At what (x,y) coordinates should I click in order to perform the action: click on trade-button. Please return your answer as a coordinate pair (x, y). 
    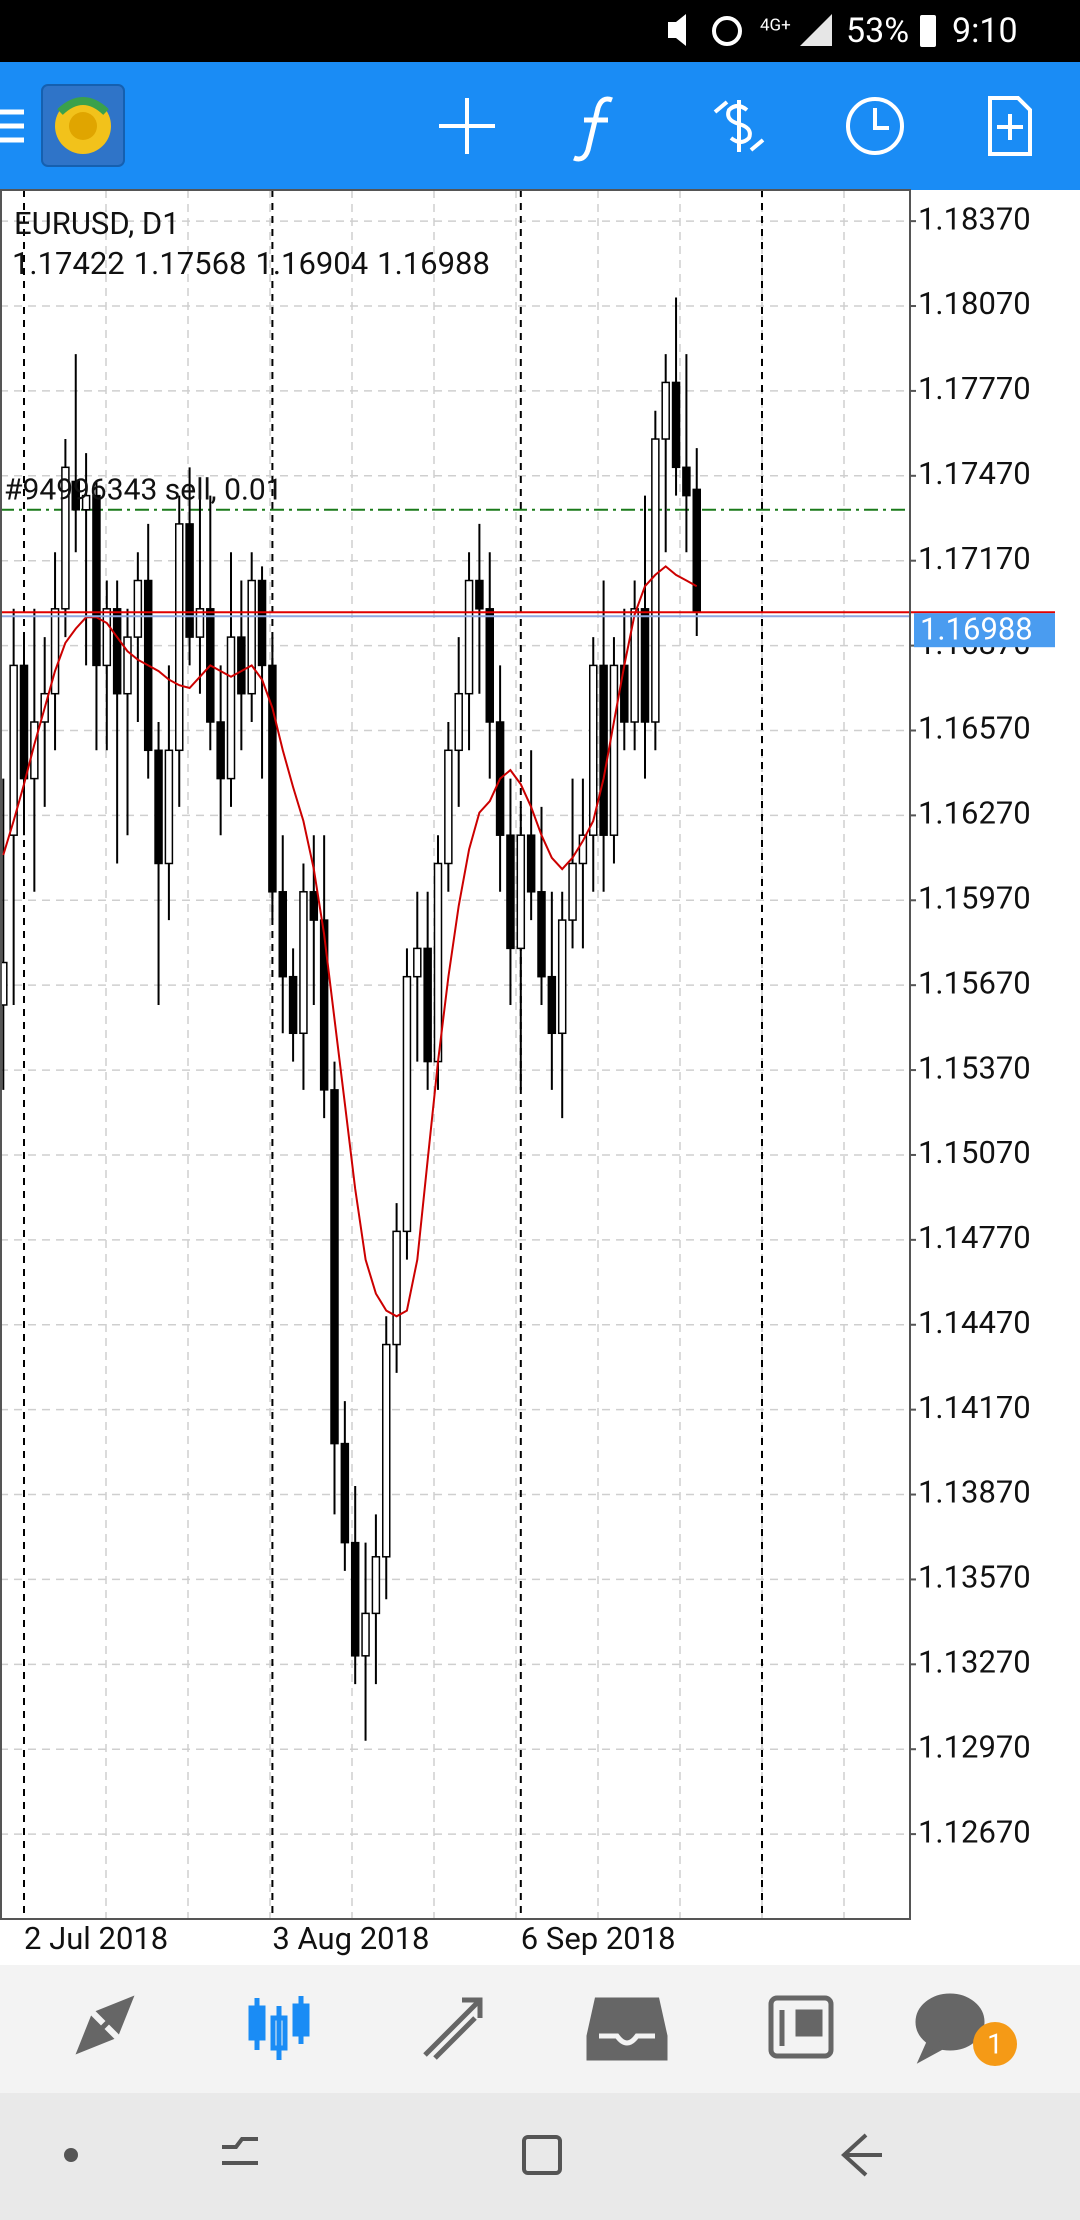
    Looking at the image, I should click on (739, 126).